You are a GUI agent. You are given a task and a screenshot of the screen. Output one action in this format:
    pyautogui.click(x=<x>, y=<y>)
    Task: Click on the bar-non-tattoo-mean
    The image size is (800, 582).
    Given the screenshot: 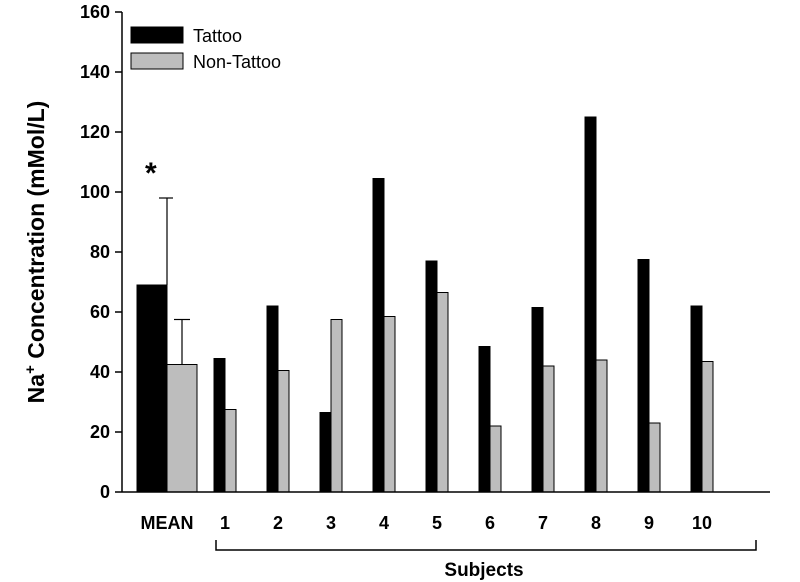 What is the action you would take?
    pyautogui.click(x=182, y=428)
    